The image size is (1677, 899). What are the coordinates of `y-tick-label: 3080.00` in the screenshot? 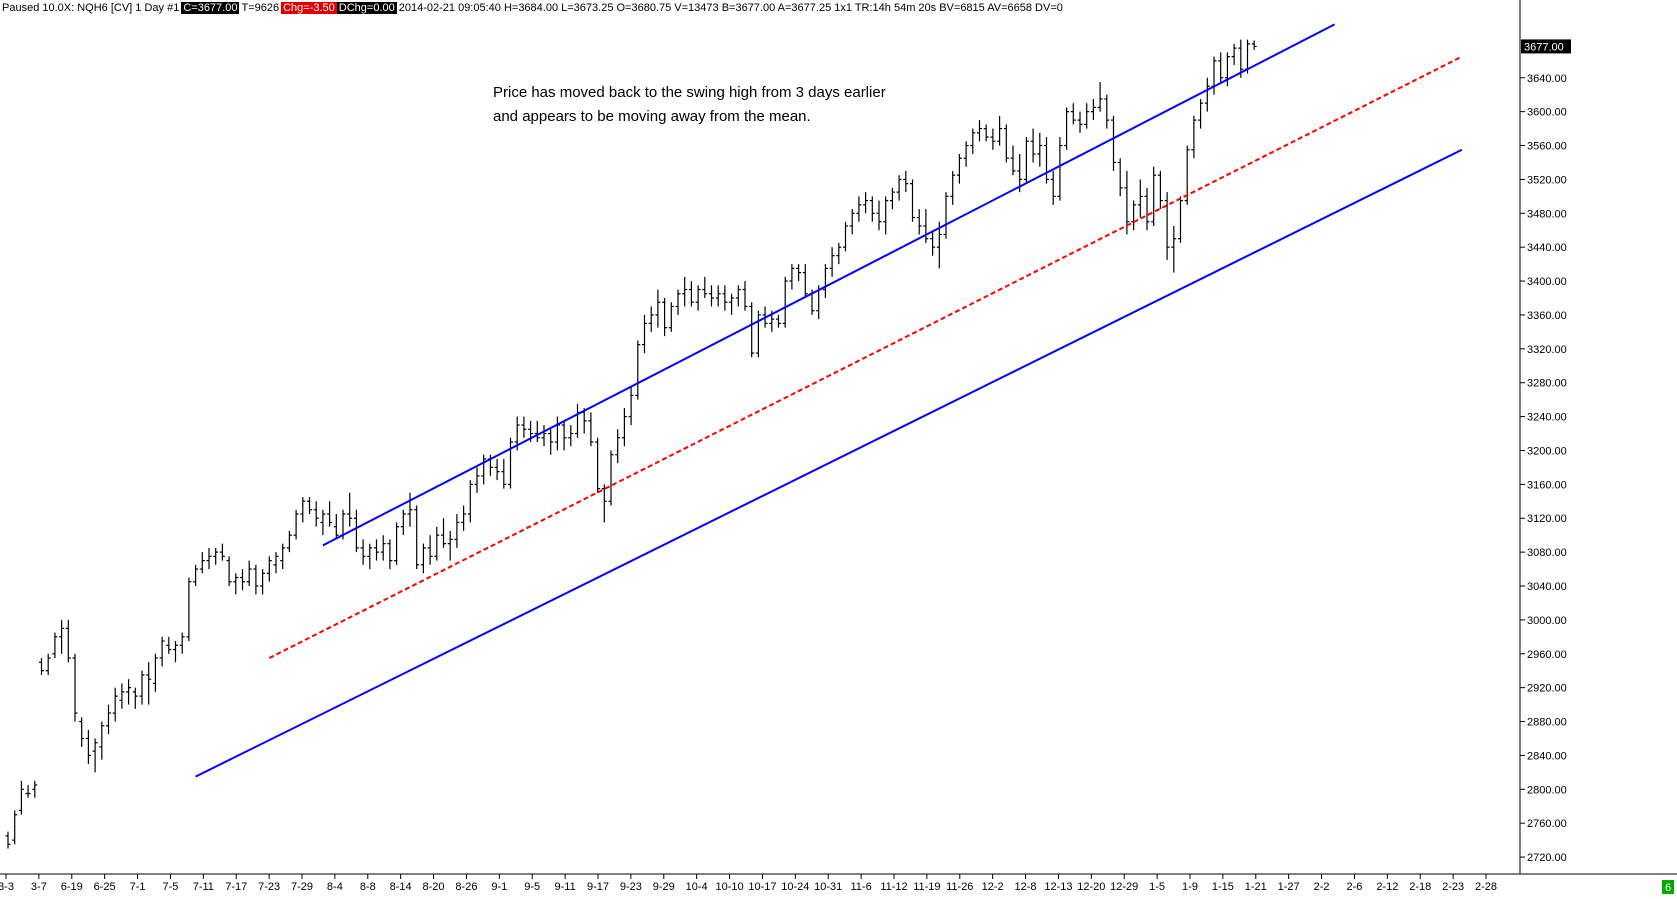 It's located at (1547, 553).